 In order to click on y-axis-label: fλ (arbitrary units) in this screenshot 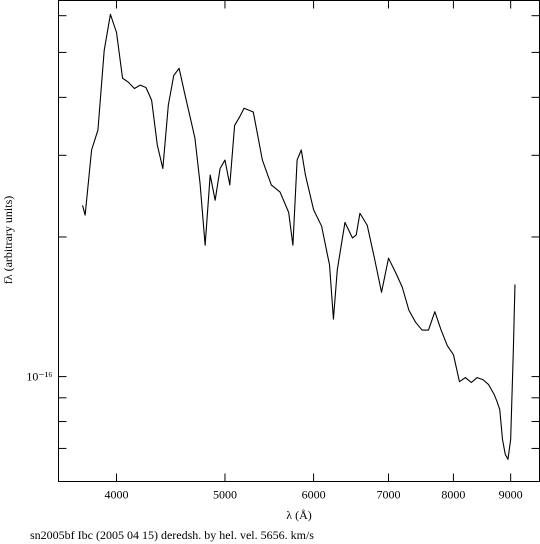, I will do `click(8, 240)`.